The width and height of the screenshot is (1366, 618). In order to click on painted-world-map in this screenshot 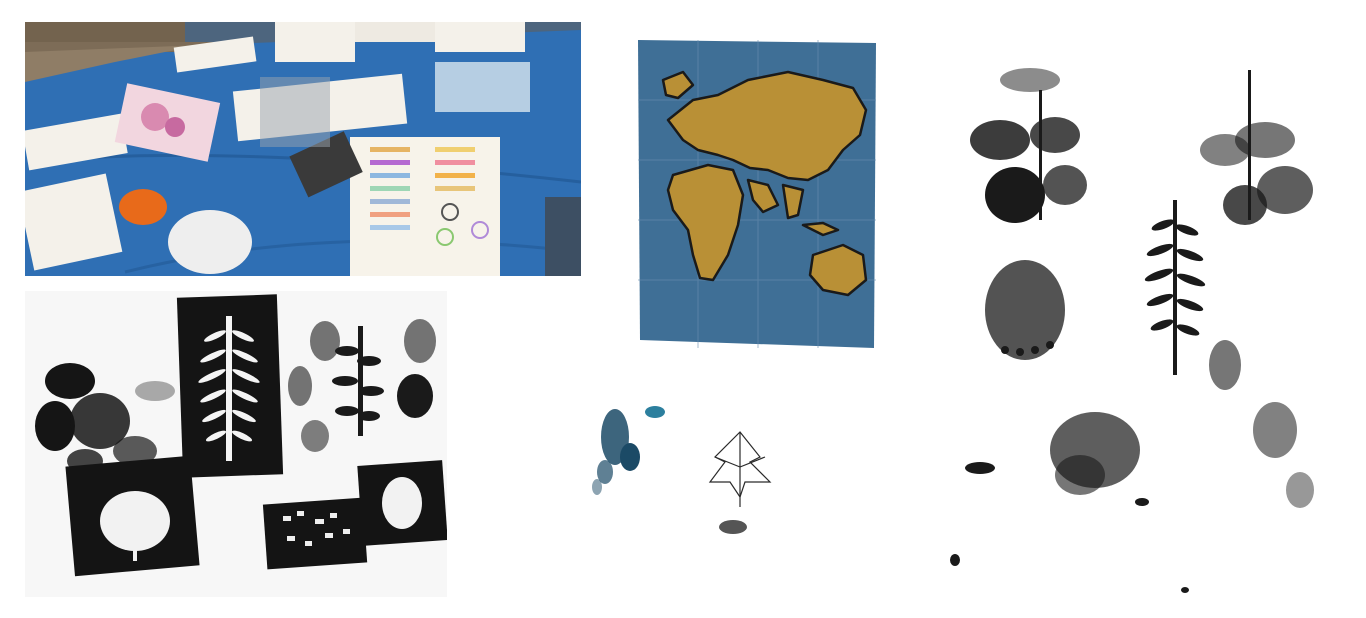, I will do `click(757, 194)`.